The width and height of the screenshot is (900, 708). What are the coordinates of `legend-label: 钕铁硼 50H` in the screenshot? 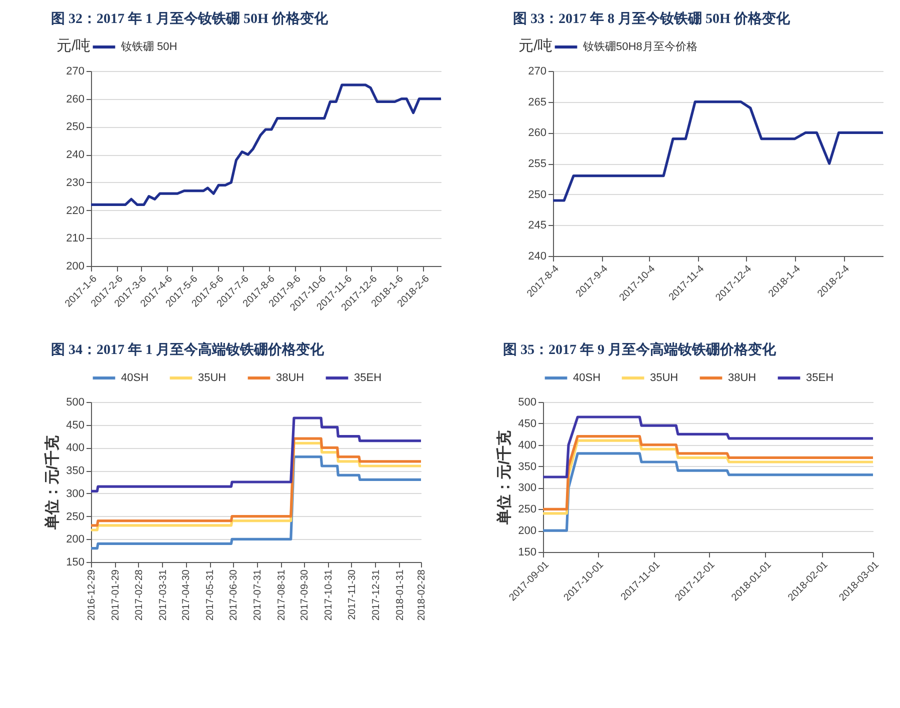 It's located at (149, 47).